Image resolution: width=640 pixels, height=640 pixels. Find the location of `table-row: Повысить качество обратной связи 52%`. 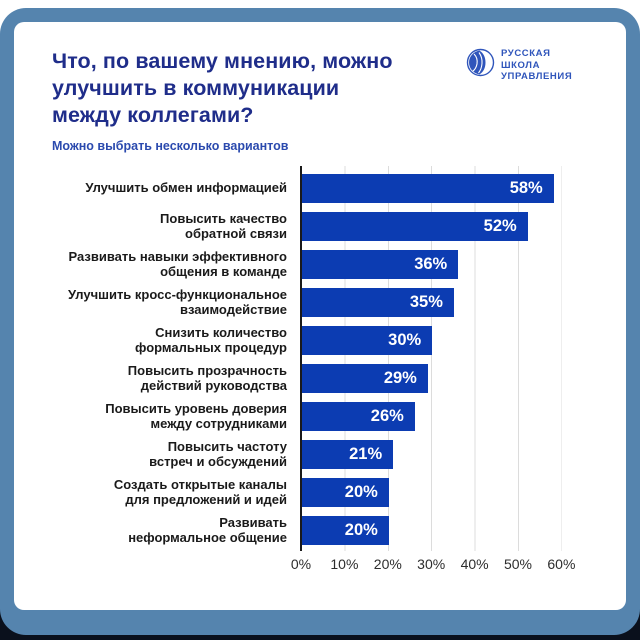

table-row: Повысить качество обратной связи 52% is located at coordinates (306, 226).